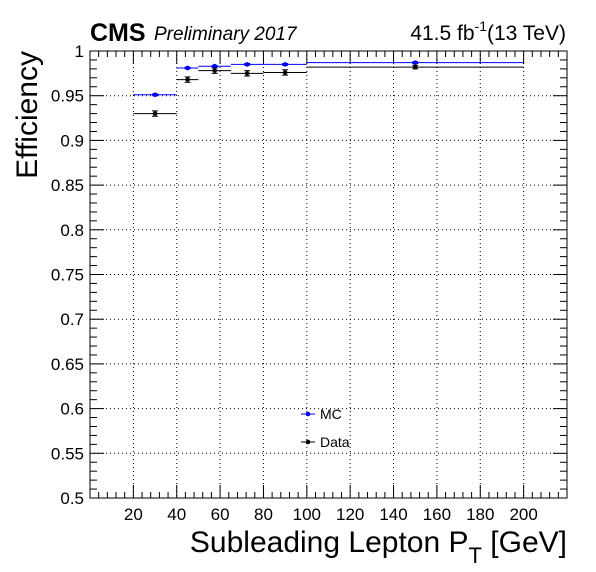 Image resolution: width=596 pixels, height=572 pixels. Describe the element at coordinates (325, 428) in the screenshot. I see `legend: MC Data` at that location.